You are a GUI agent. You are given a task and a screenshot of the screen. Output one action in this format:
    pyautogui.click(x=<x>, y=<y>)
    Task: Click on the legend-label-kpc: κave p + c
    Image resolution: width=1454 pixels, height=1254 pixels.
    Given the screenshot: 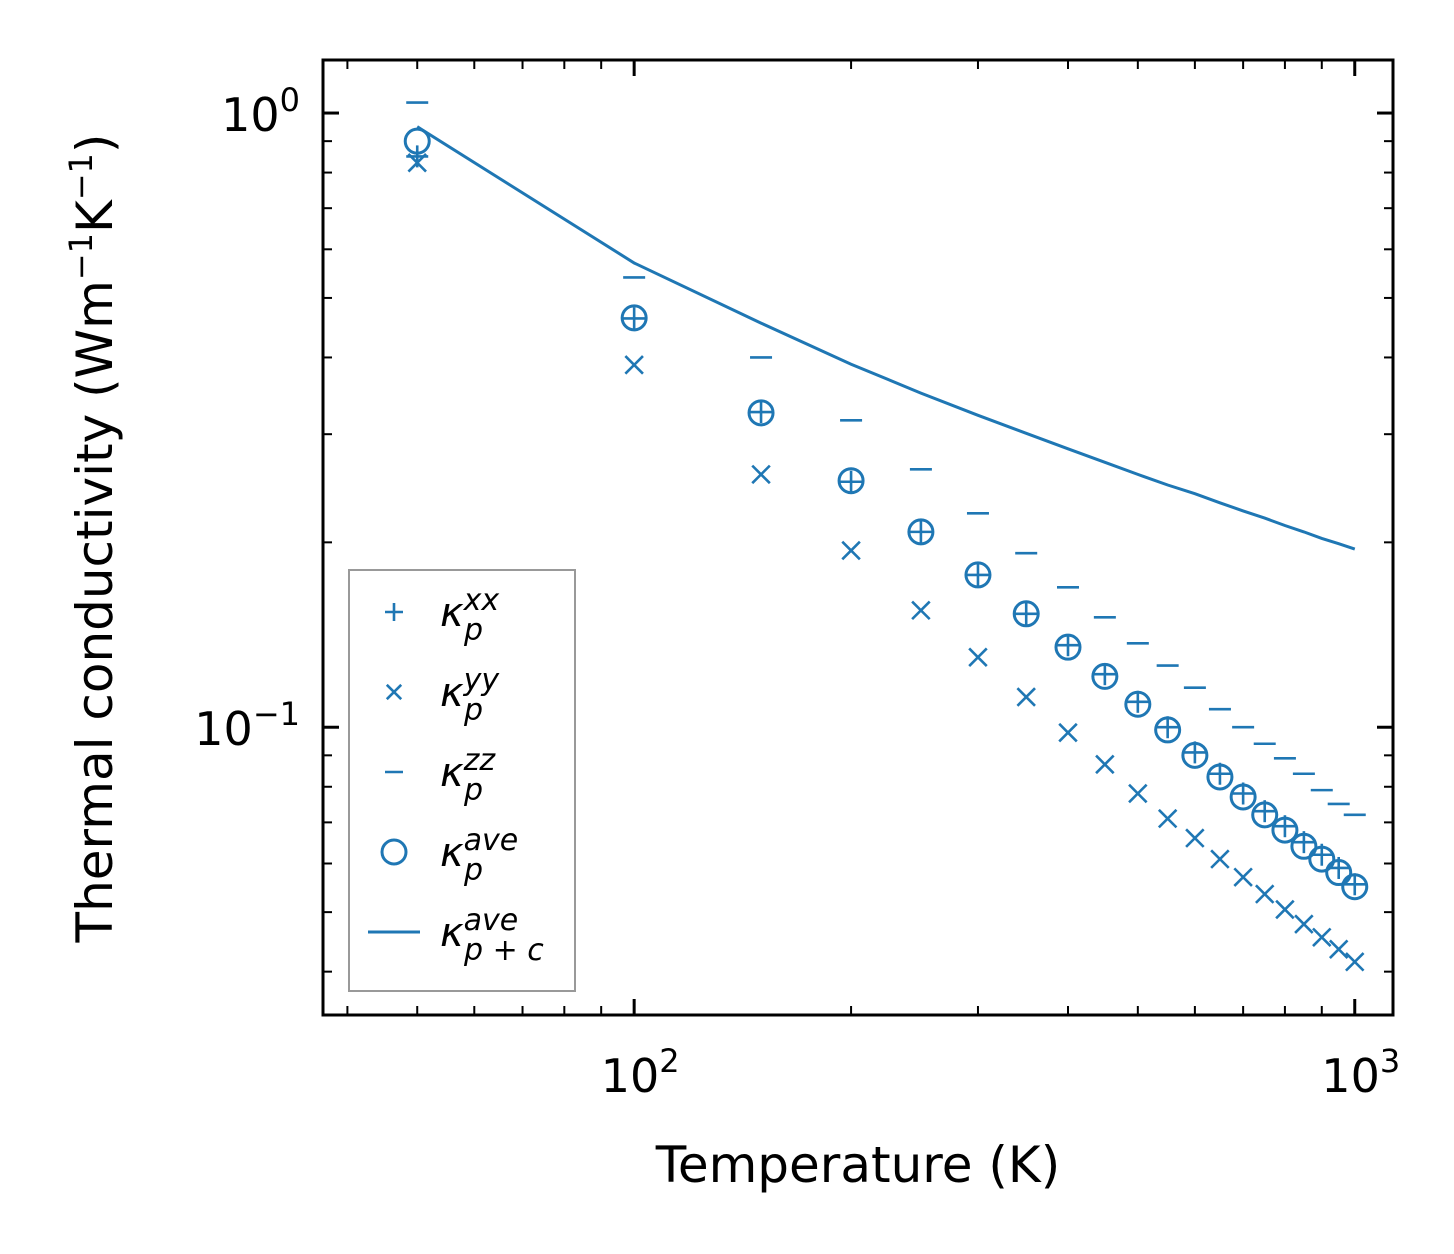 What is the action you would take?
    pyautogui.click(x=492, y=935)
    